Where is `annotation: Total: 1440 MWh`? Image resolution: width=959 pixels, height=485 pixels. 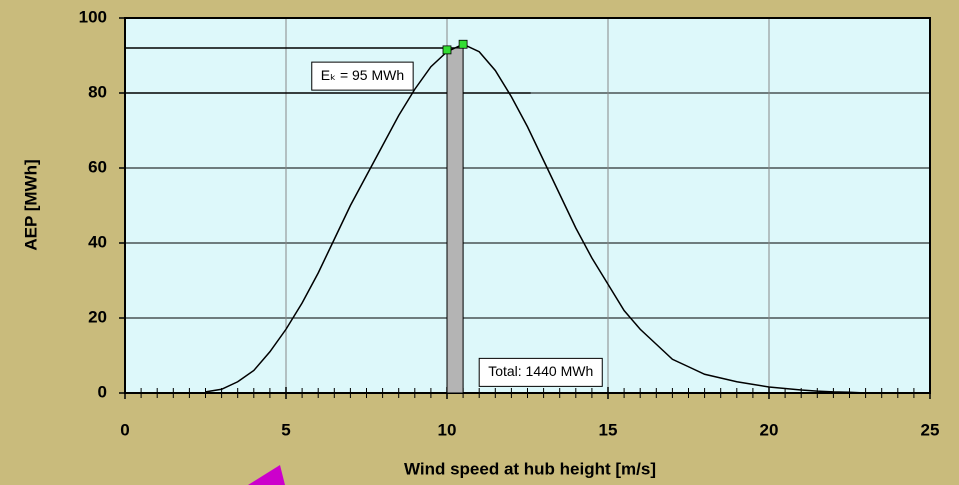 annotation: Total: 1440 MWh is located at coordinates (540, 371).